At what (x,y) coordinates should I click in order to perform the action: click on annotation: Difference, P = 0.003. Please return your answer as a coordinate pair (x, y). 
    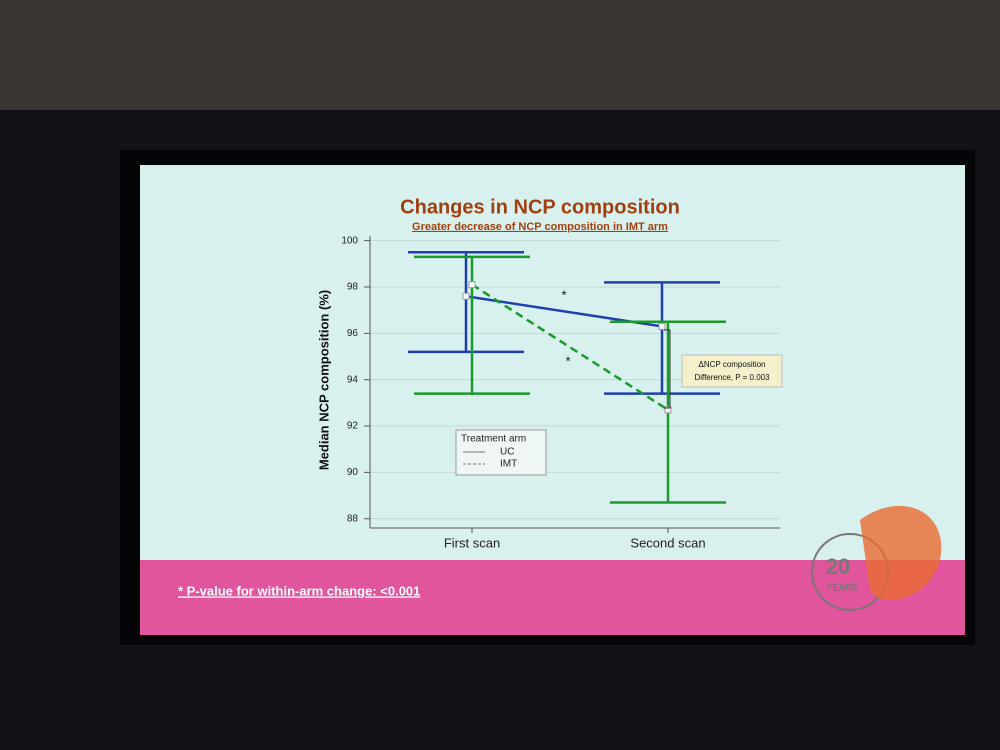
    Looking at the image, I should click on (732, 377).